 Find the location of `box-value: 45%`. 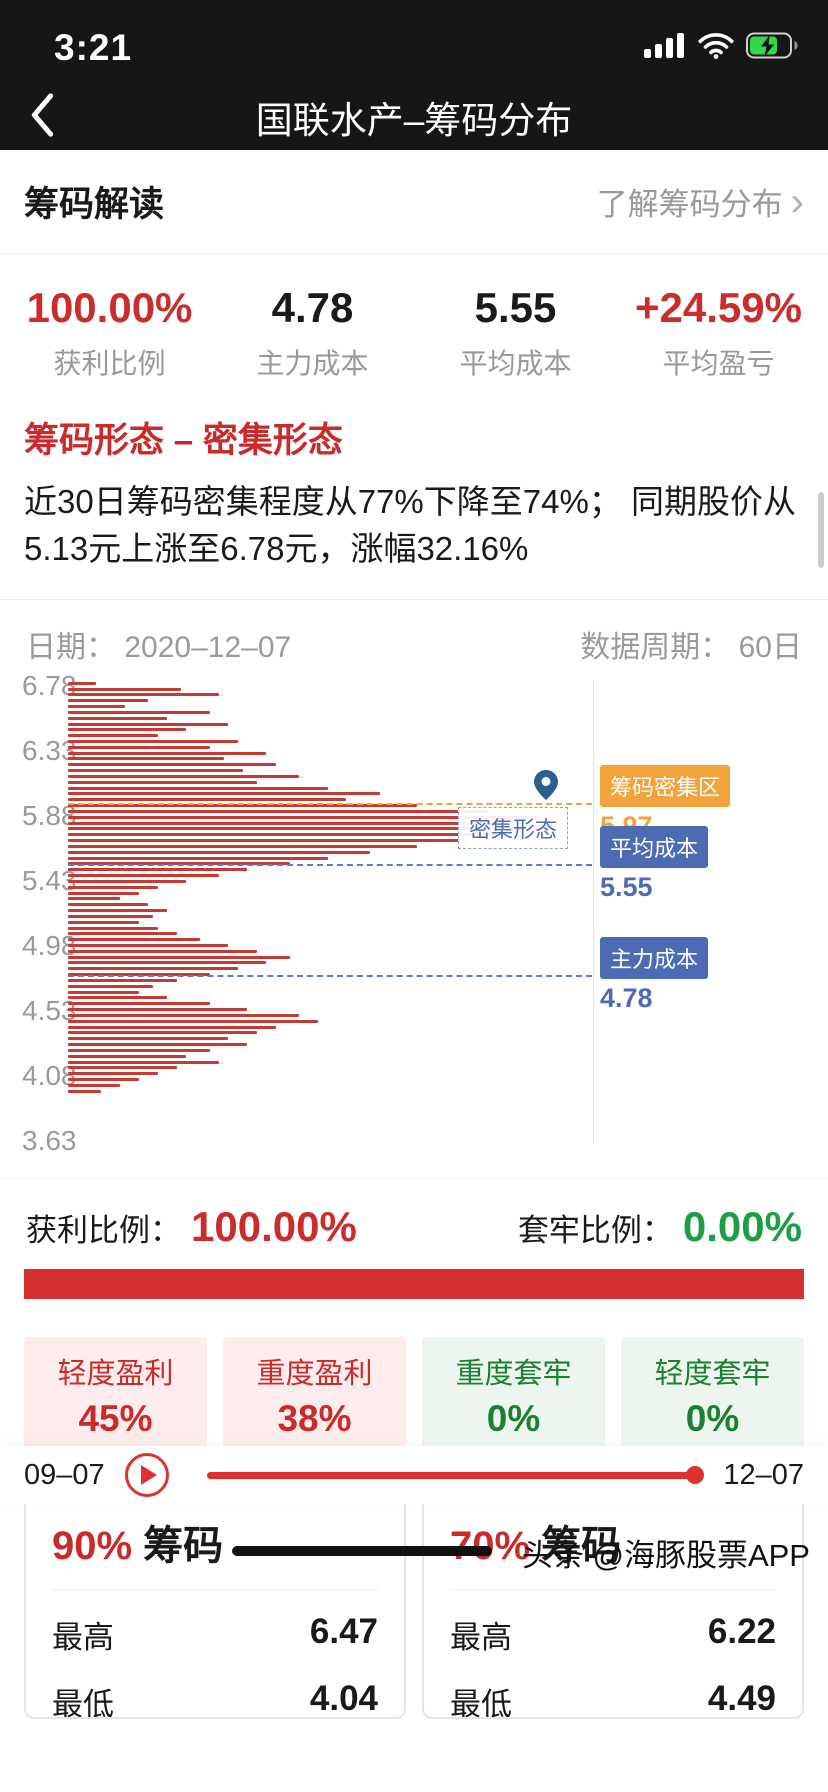

box-value: 45% is located at coordinates (115, 1418).